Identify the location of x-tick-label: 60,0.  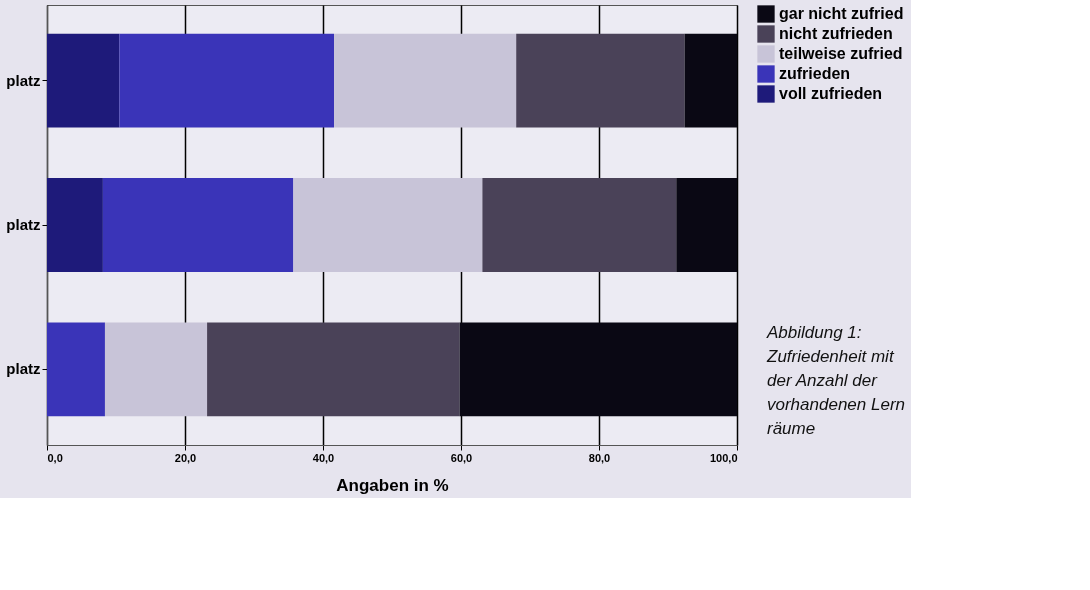
(461, 457).